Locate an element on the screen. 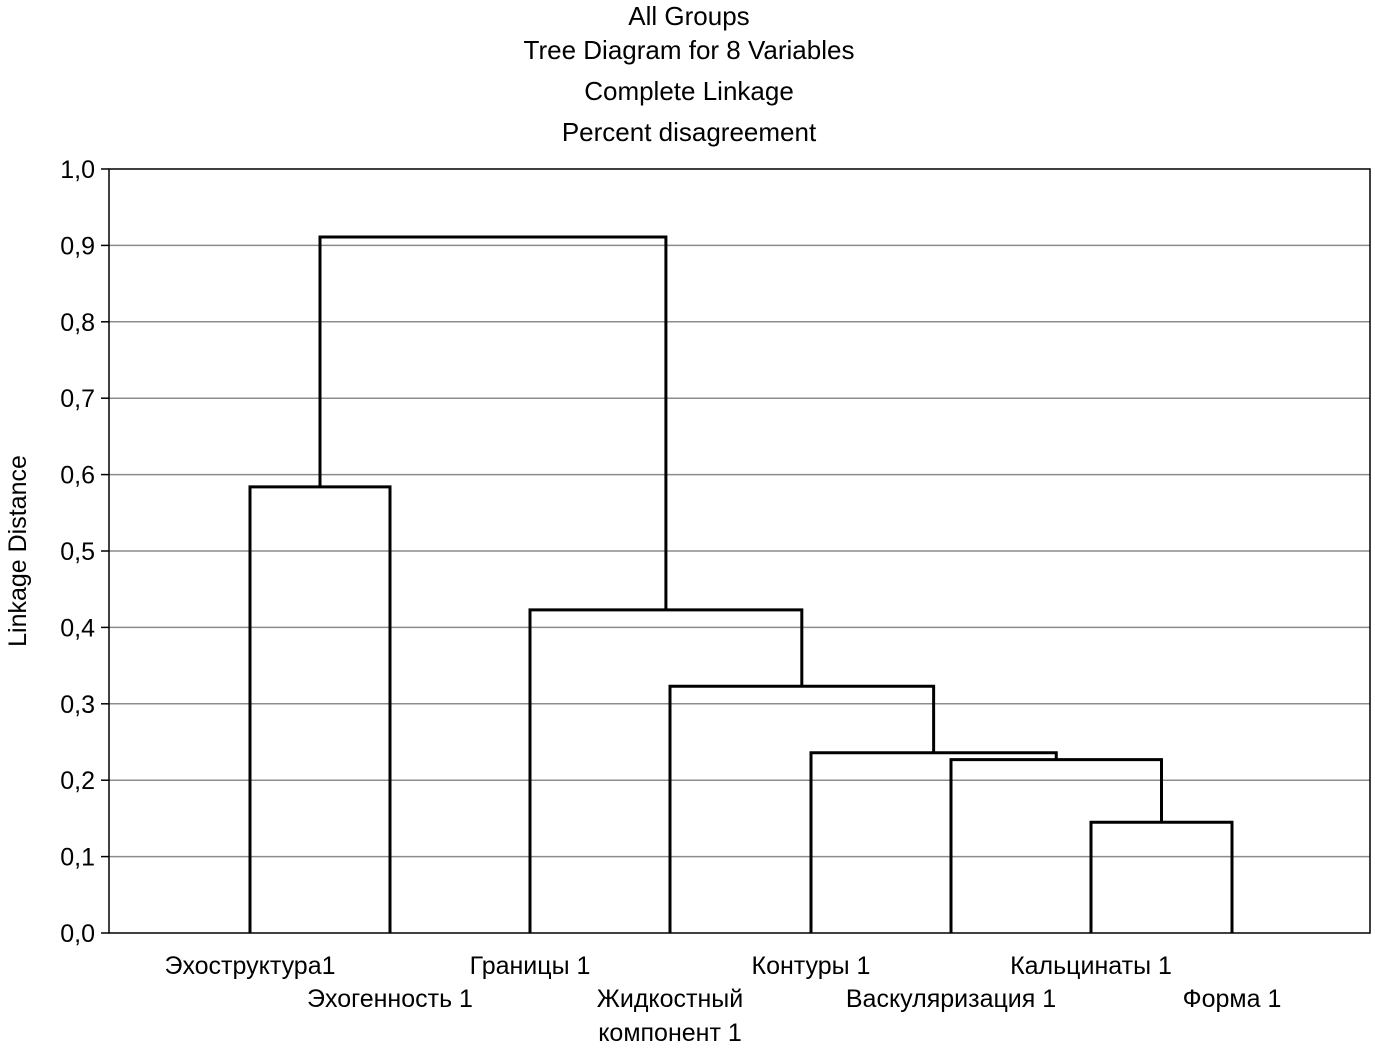 This screenshot has width=1375, height=1055. y-tick-label-7: 0,7 is located at coordinates (77, 399).